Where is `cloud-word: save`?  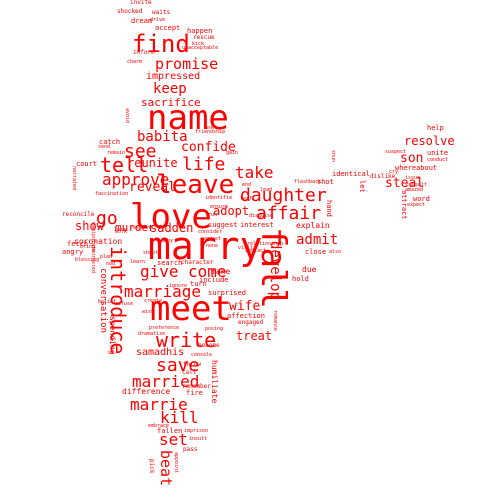
cloud-word: save is located at coordinates (178, 365).